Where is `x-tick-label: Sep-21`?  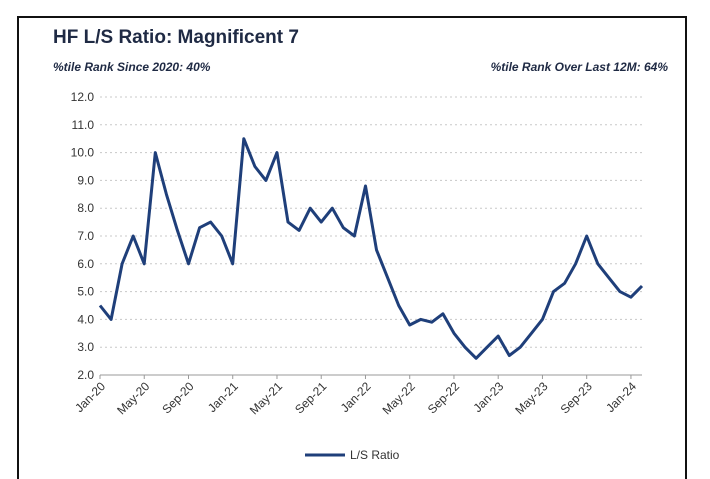 x-tick-label: Sep-21 is located at coordinates (310, 397).